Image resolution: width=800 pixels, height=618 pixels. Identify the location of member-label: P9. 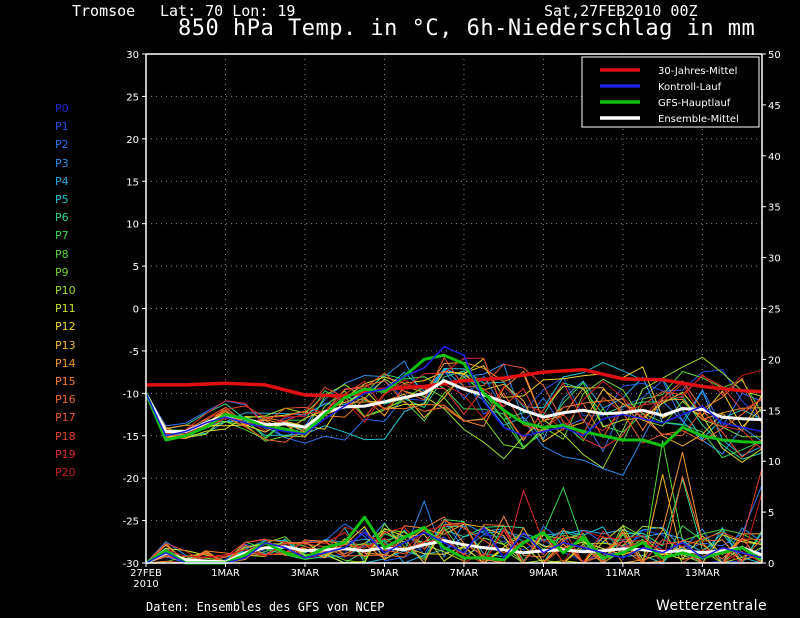
(62, 272).